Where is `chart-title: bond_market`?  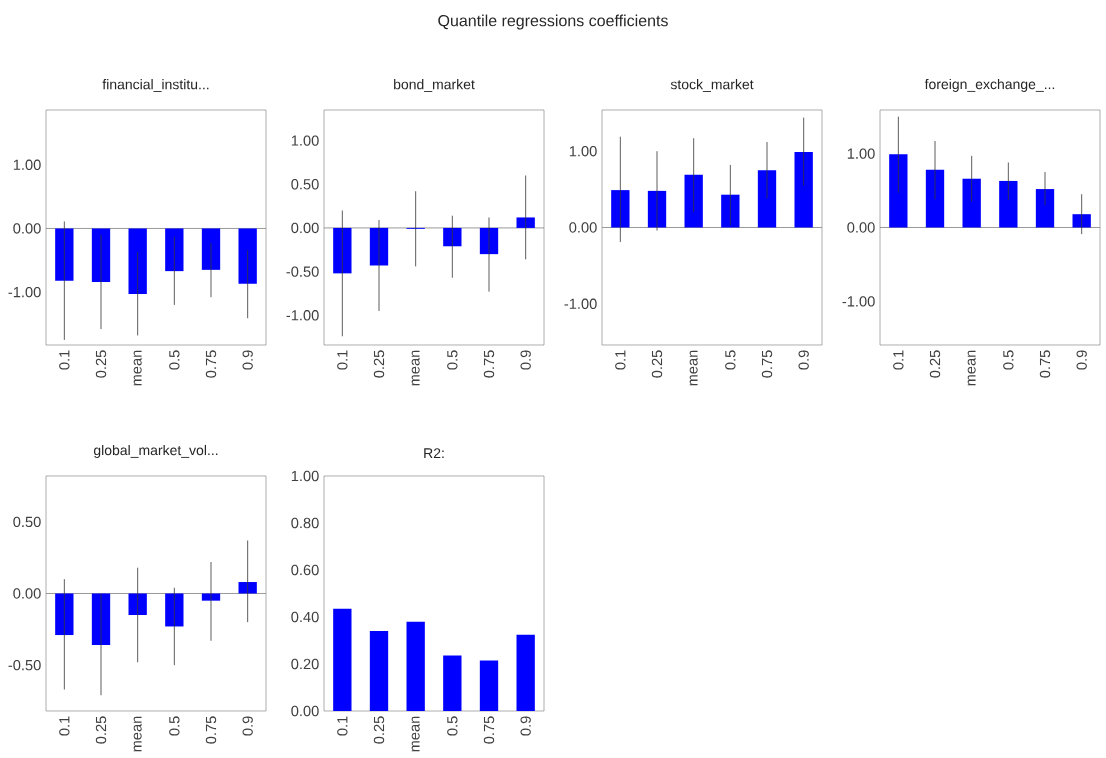
chart-title: bond_market is located at coordinates (434, 85).